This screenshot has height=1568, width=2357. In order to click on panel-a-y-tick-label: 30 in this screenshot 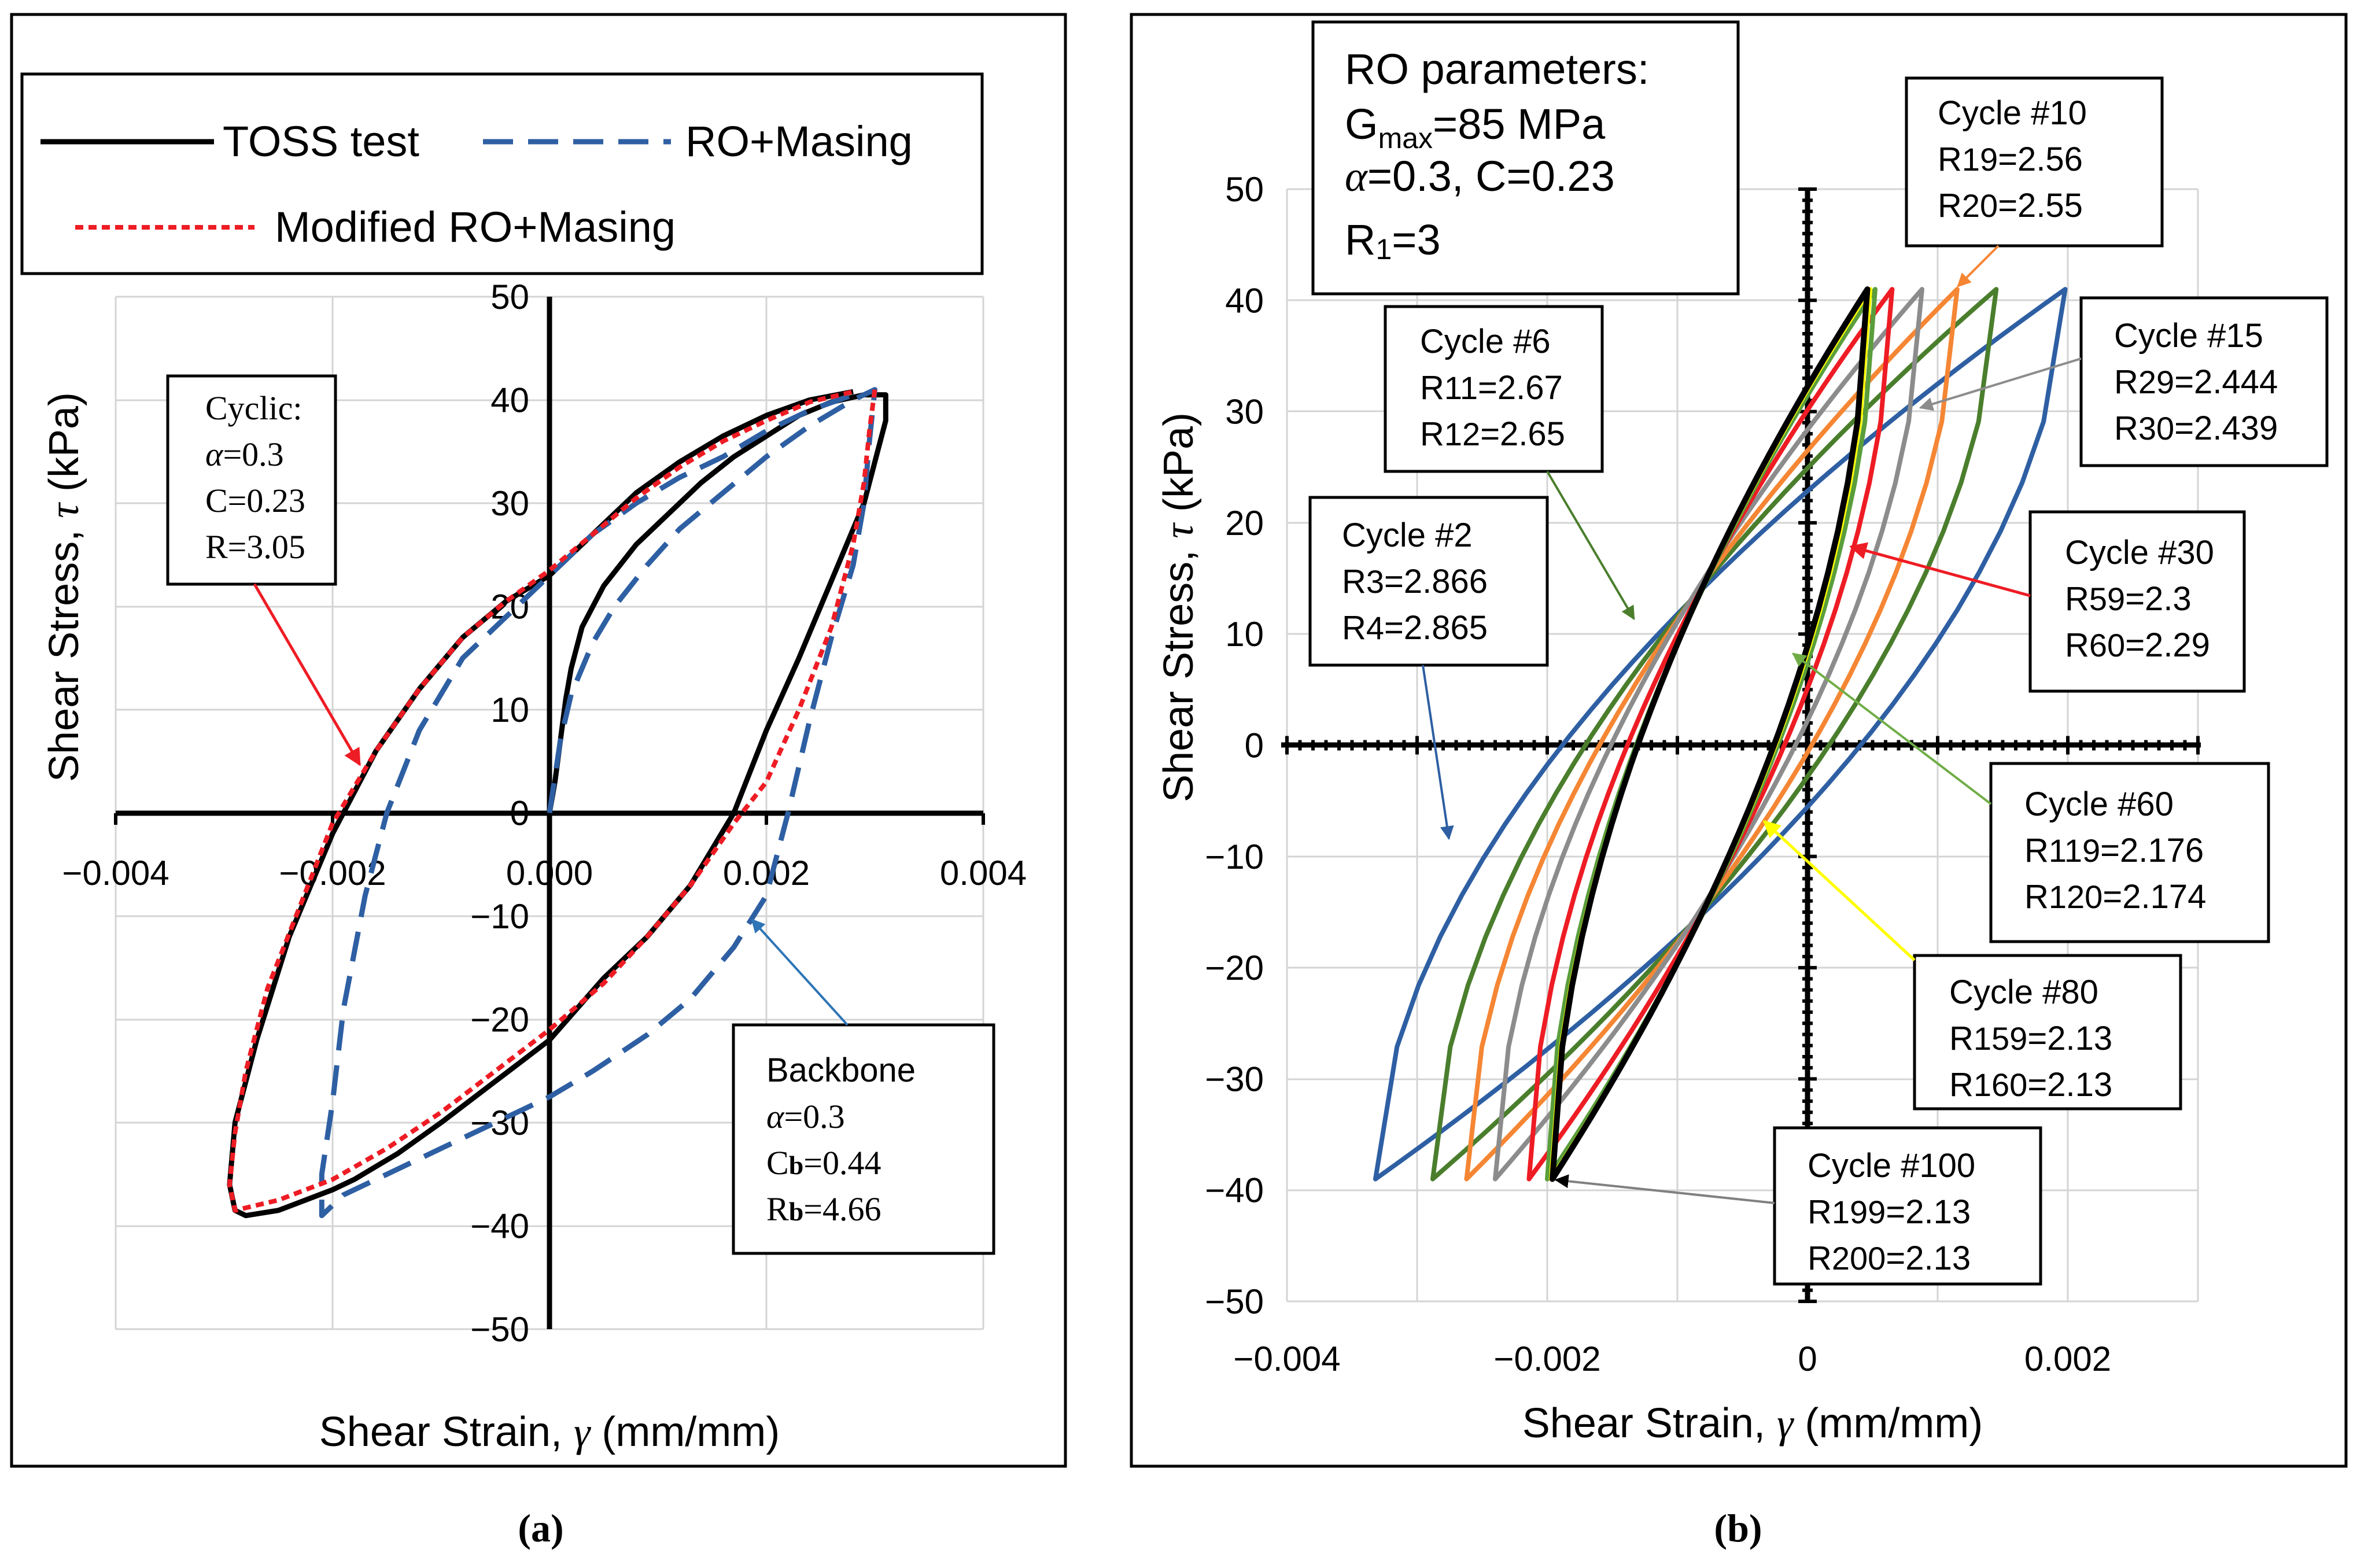, I will do `click(509, 503)`.